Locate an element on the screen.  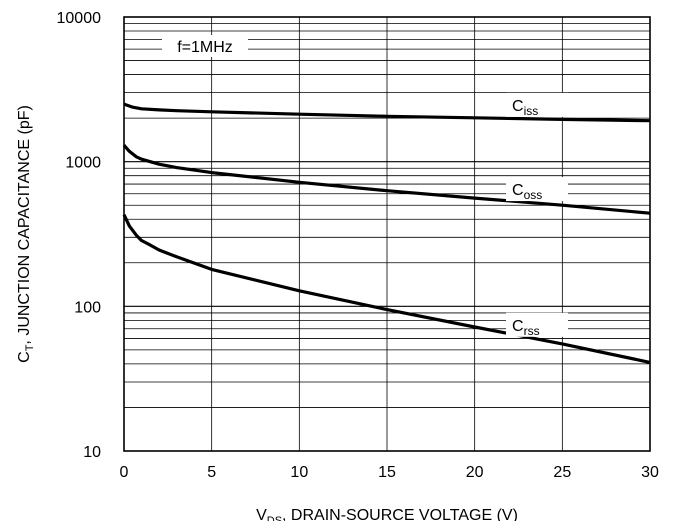
y-tick-labels: 10 100 1000 10000 is located at coordinates (79, 235).